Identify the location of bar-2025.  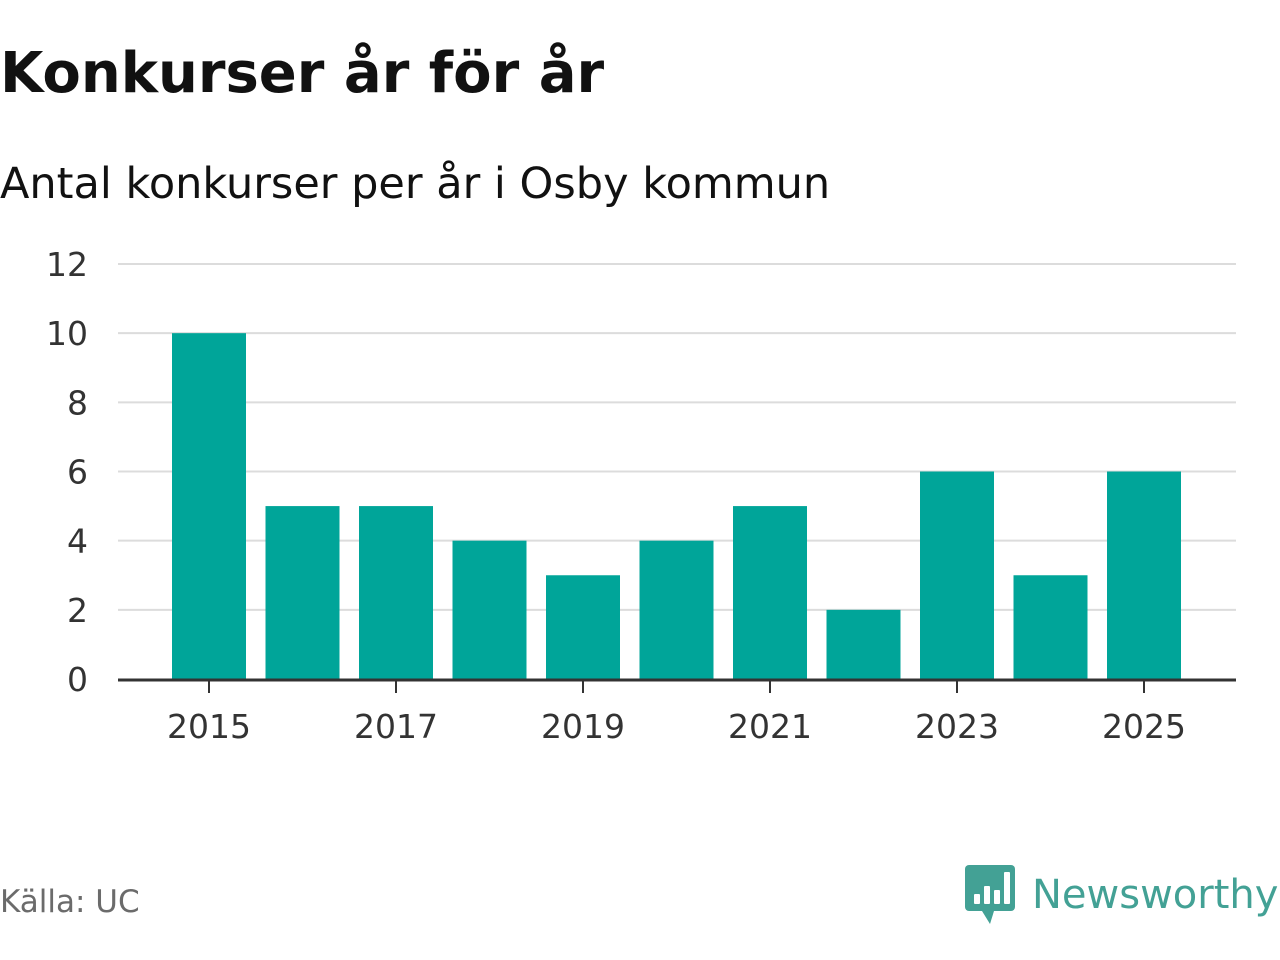
(1144, 575).